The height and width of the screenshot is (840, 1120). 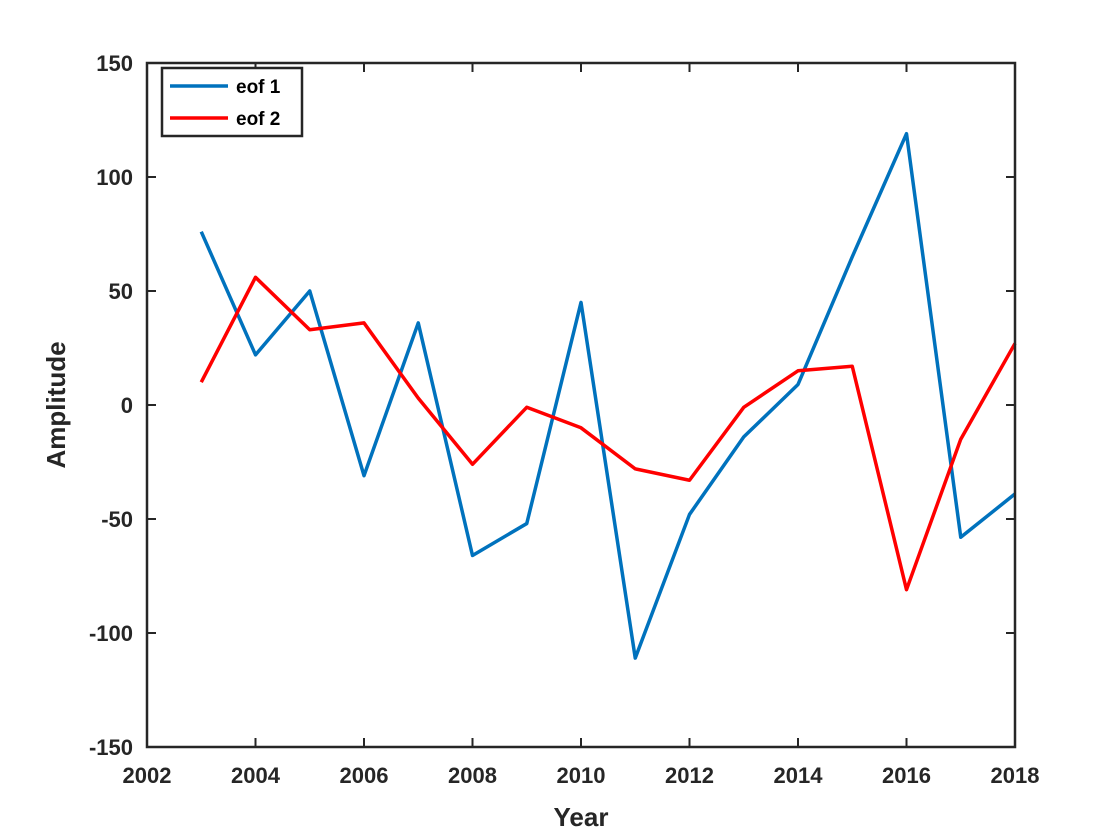 What do you see at coordinates (127, 405) in the screenshot?
I see `y-tick-label: 0` at bounding box center [127, 405].